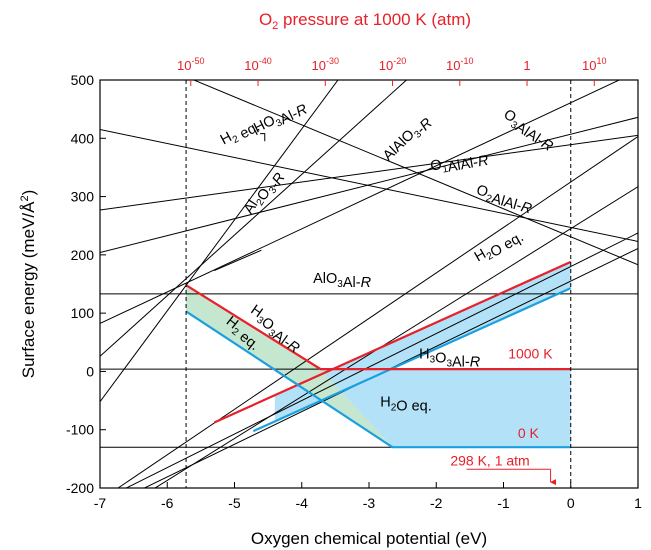  Describe the element at coordinates (526, 65) in the screenshot. I see `top-tick-label: 1` at that location.